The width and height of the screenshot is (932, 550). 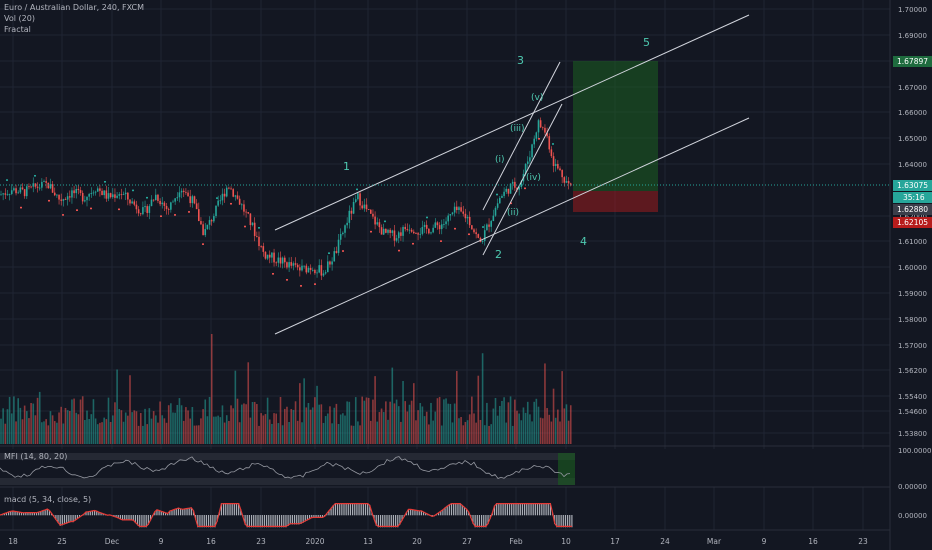 What do you see at coordinates (912, 320) in the screenshot?
I see `y-tick-label: 1.58000` at bounding box center [912, 320].